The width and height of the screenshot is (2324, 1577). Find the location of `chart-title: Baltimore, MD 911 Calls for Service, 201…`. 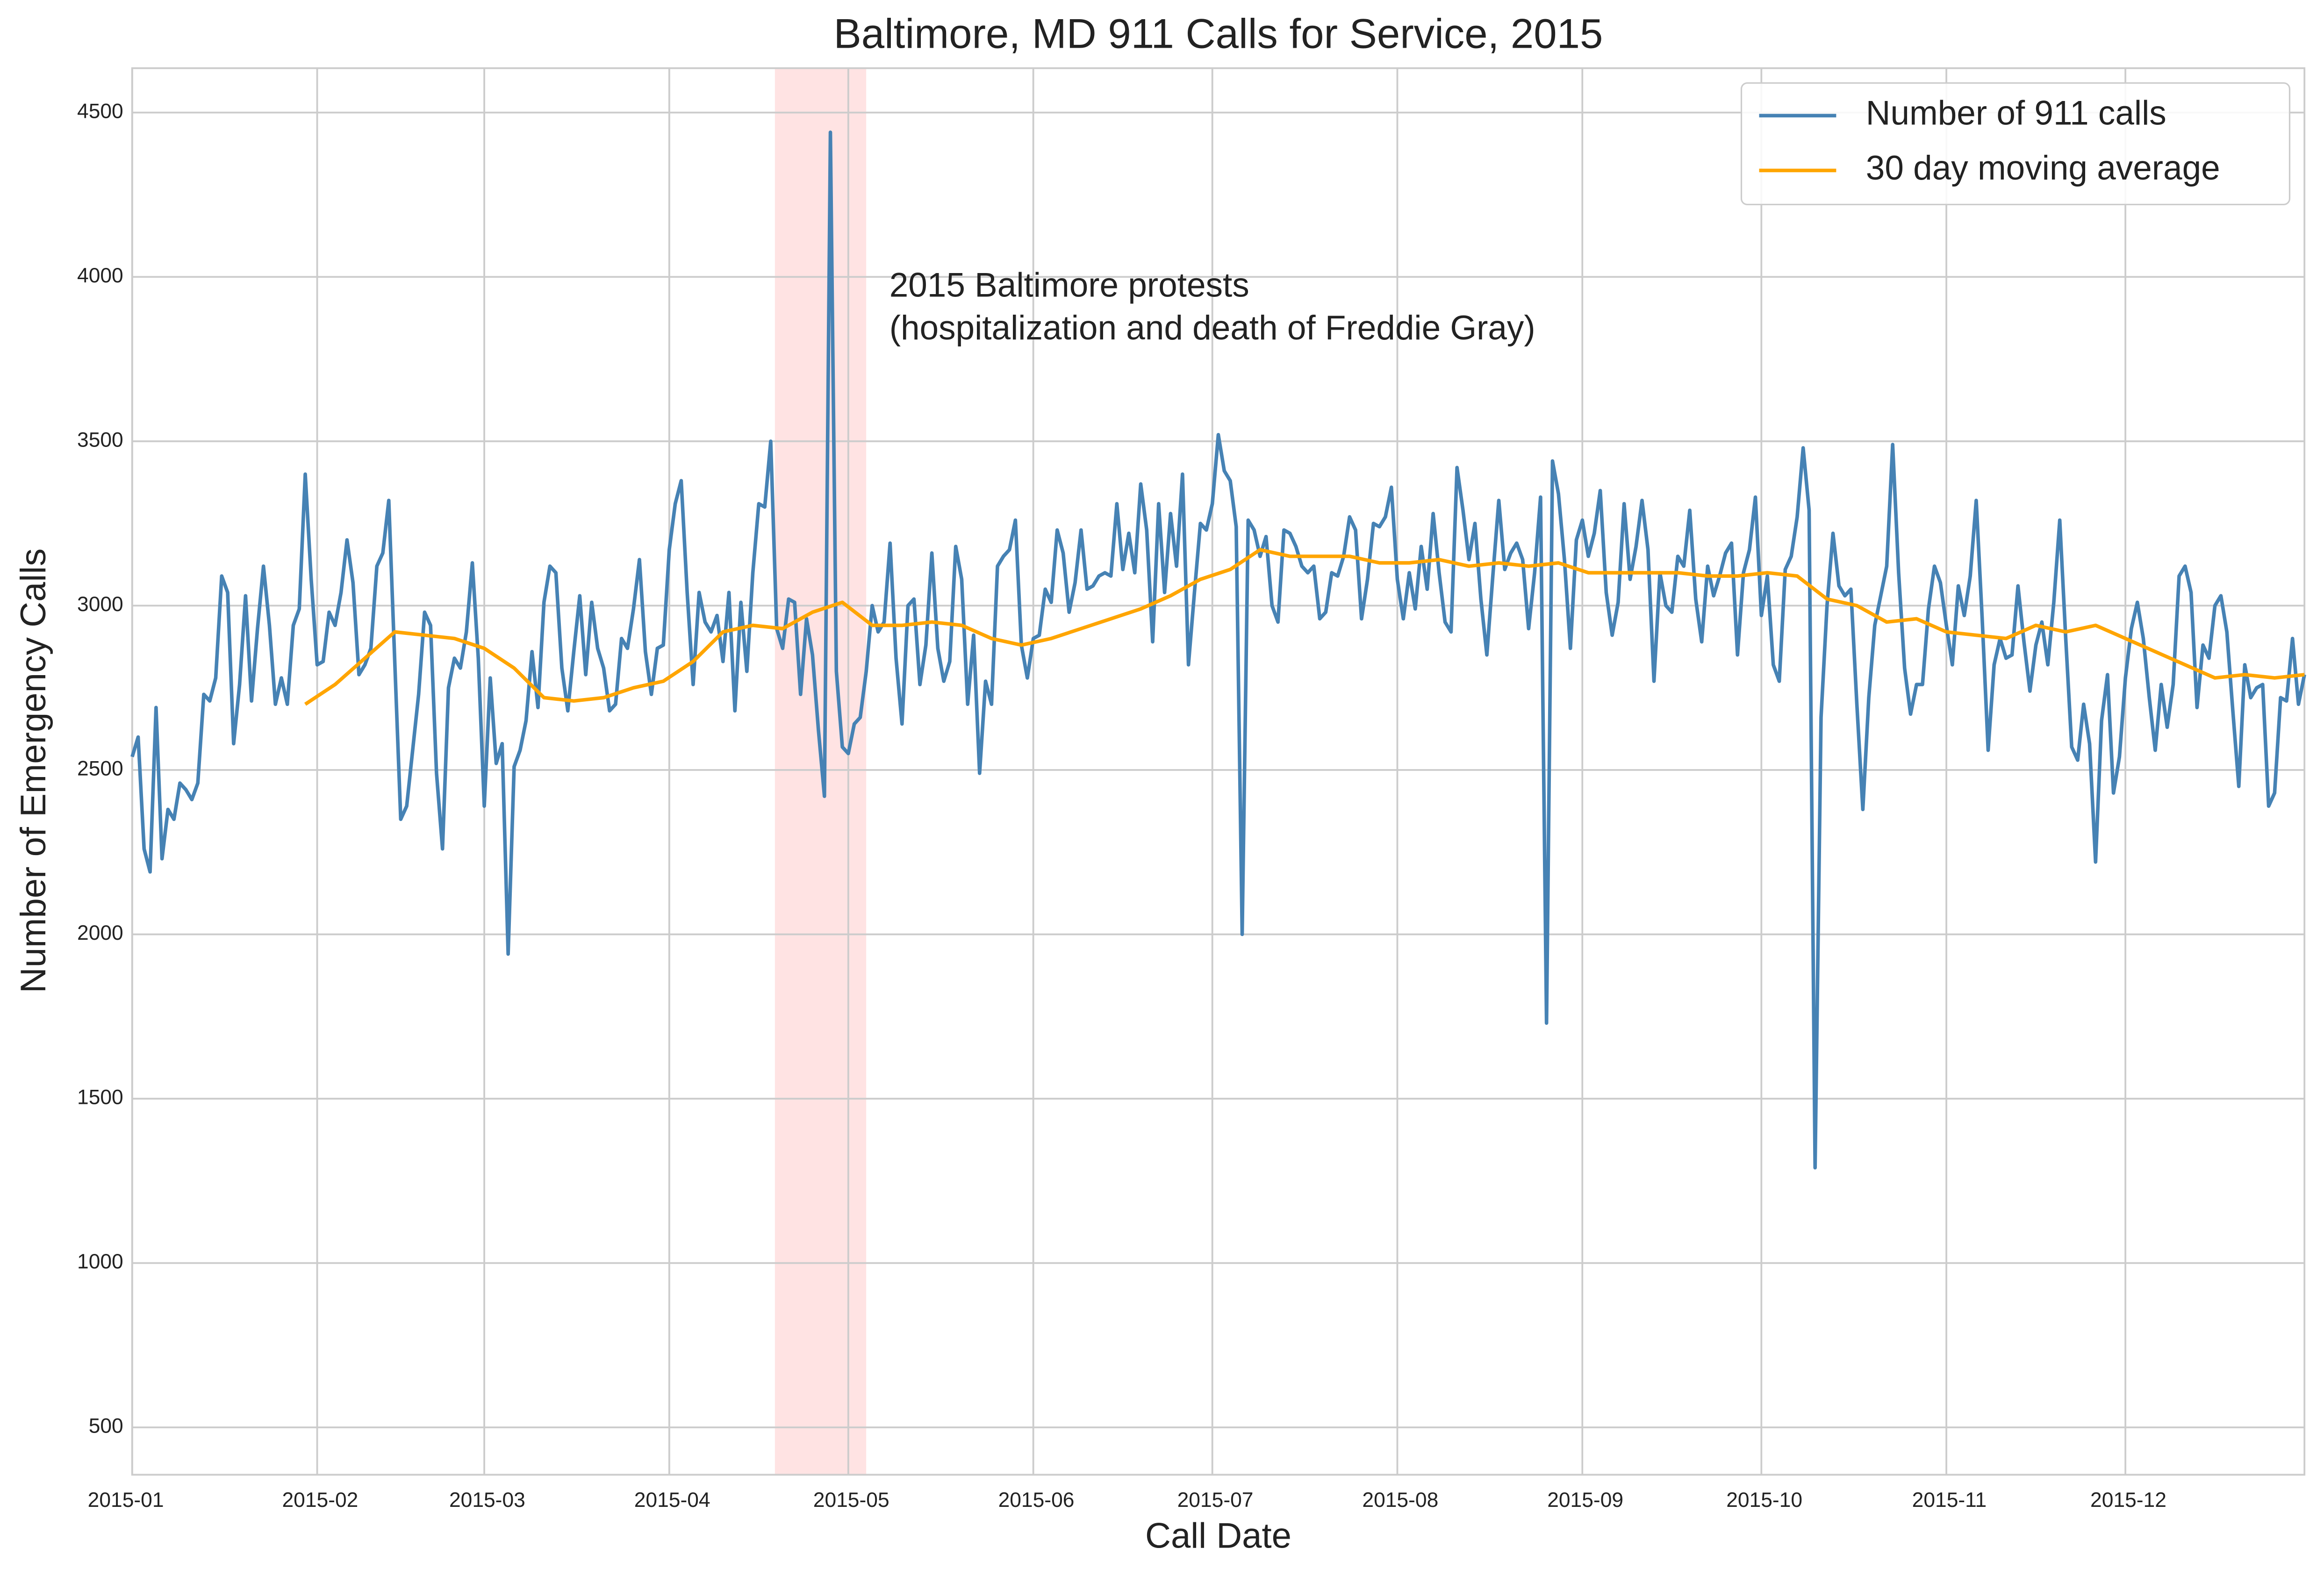

chart-title: Baltimore, MD 911 Calls for Service, 201… is located at coordinates (1219, 34).